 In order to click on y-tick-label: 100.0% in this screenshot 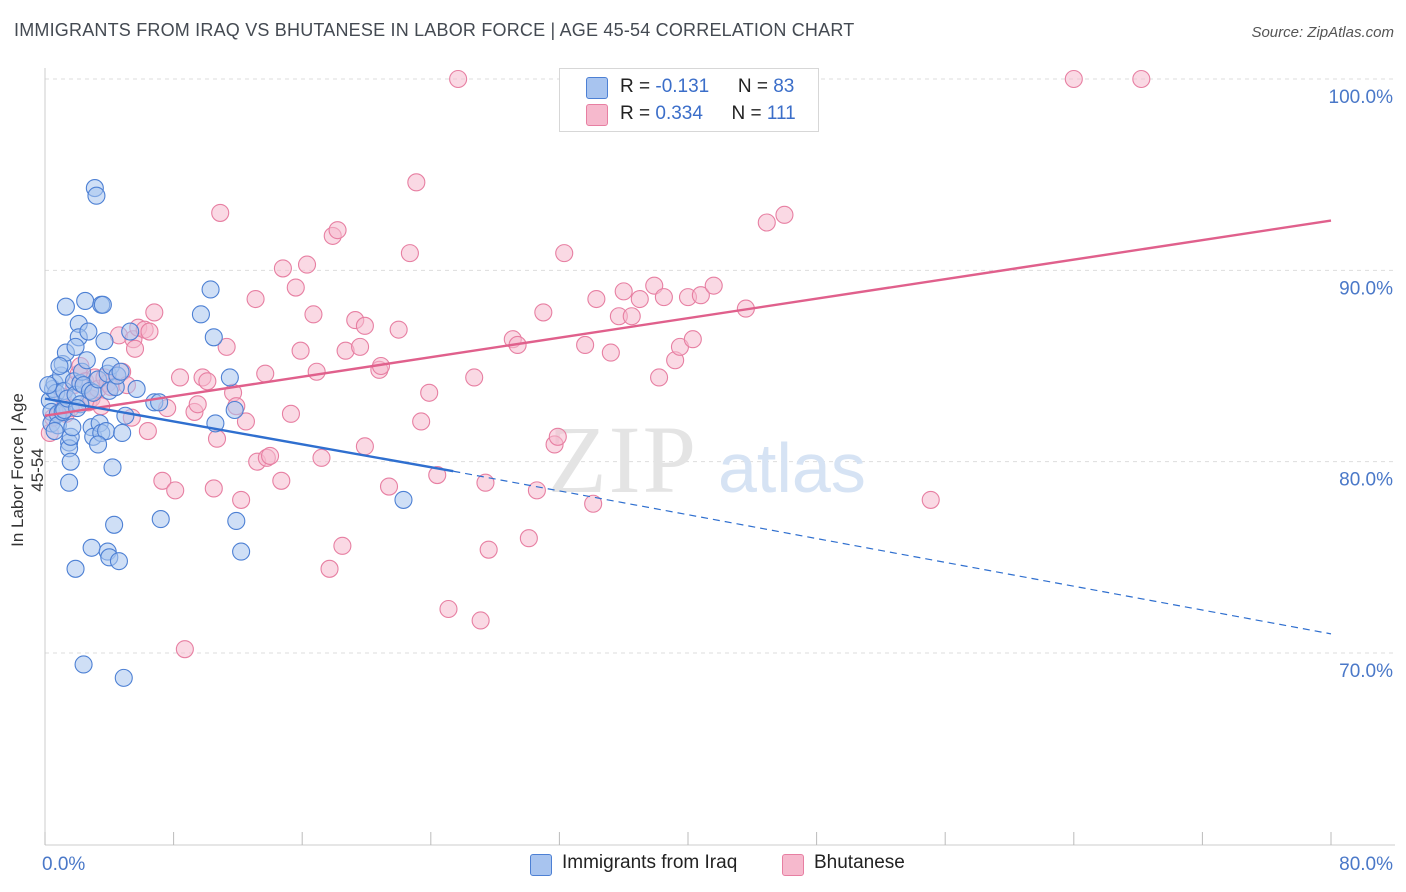, I will do `click(1361, 97)`.